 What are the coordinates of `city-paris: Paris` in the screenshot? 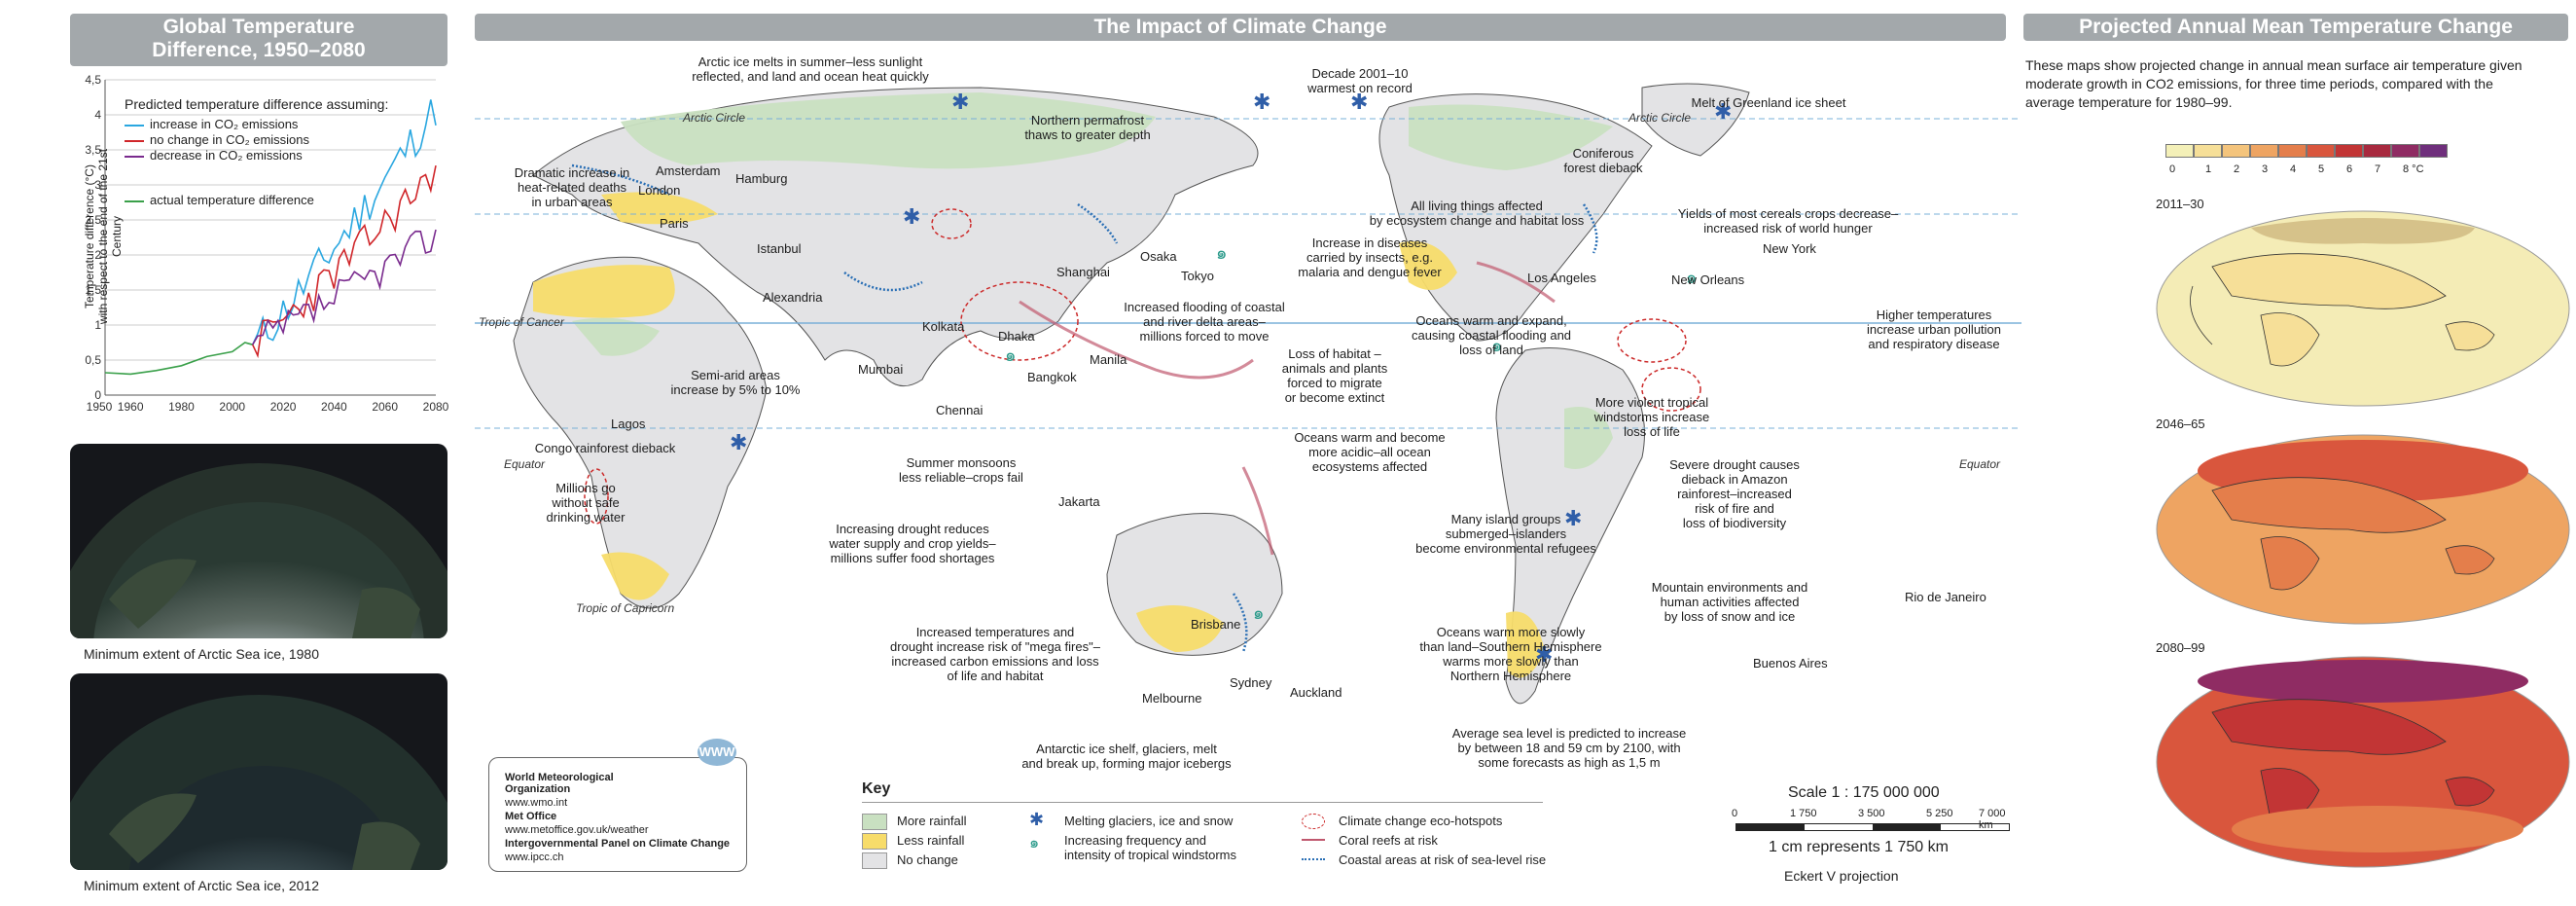 It's located at (674, 224).